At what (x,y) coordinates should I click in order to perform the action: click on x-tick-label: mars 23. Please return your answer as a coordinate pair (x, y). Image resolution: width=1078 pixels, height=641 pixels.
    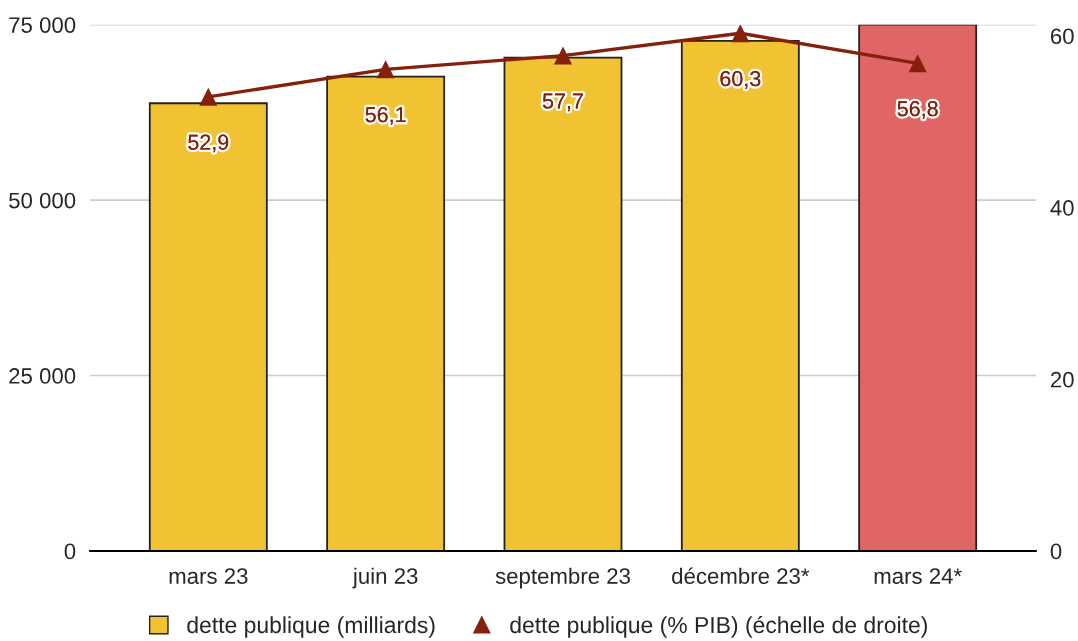
    Looking at the image, I should click on (208, 576).